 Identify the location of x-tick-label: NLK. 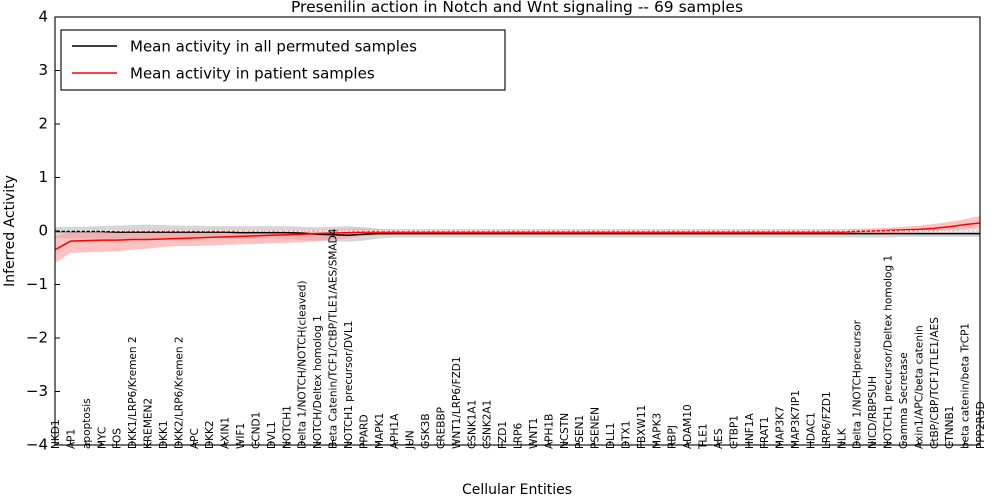
(842, 438).